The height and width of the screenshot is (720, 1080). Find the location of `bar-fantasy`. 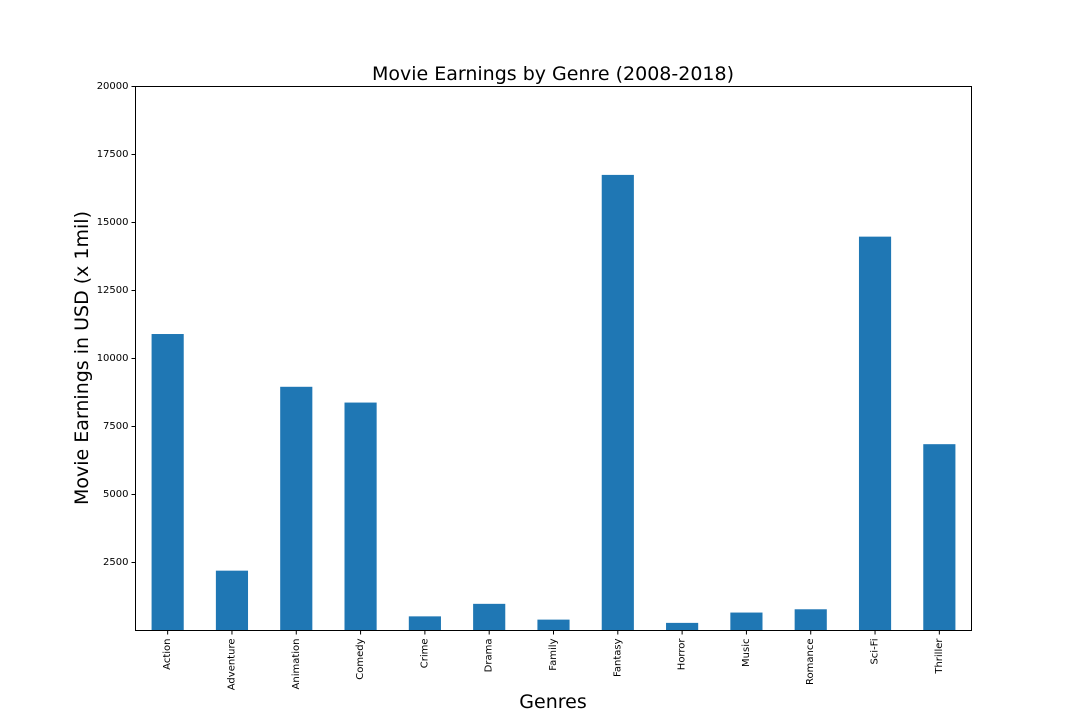

bar-fantasy is located at coordinates (617, 402).